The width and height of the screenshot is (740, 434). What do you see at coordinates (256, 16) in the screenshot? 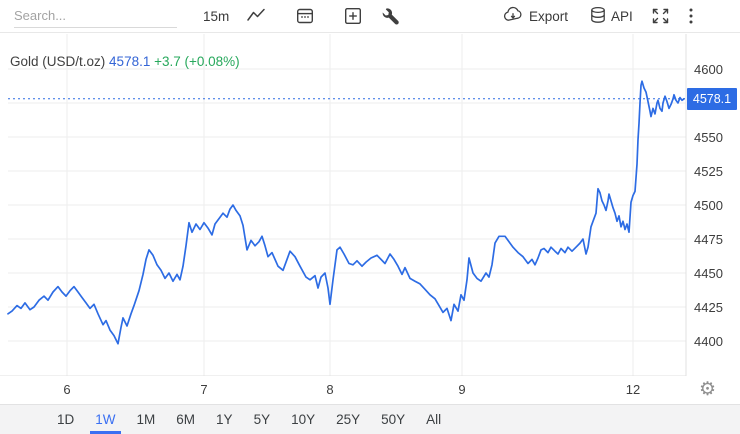
I see `chart-type-line-icon` at bounding box center [256, 16].